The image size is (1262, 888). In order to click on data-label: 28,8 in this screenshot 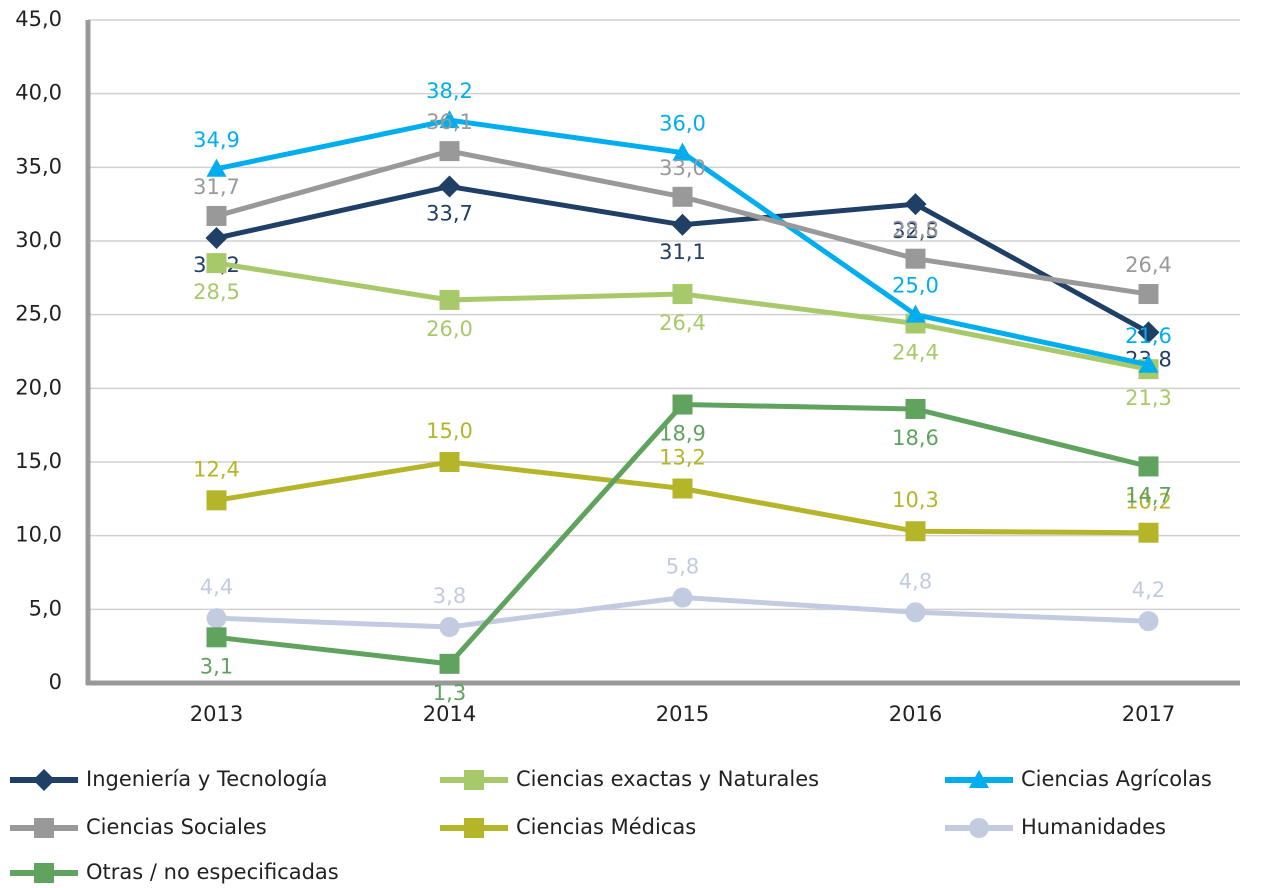, I will do `click(915, 230)`.